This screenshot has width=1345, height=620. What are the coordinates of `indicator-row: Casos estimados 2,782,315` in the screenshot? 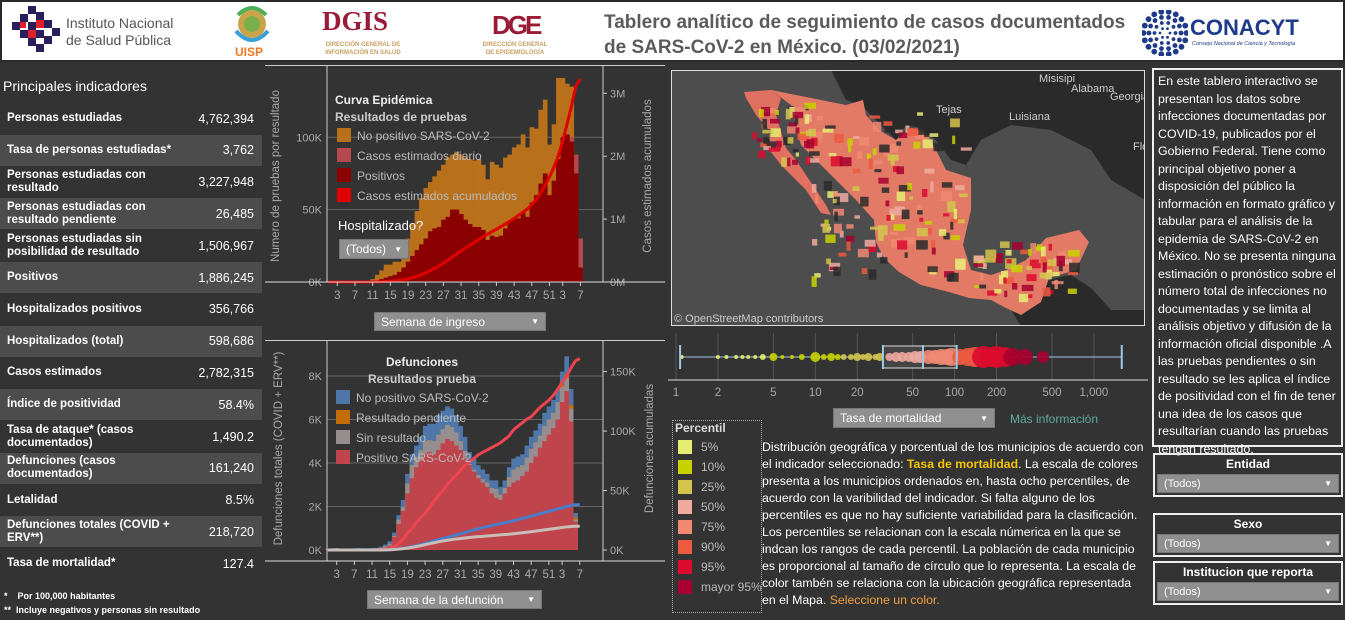 It's located at (131, 372).